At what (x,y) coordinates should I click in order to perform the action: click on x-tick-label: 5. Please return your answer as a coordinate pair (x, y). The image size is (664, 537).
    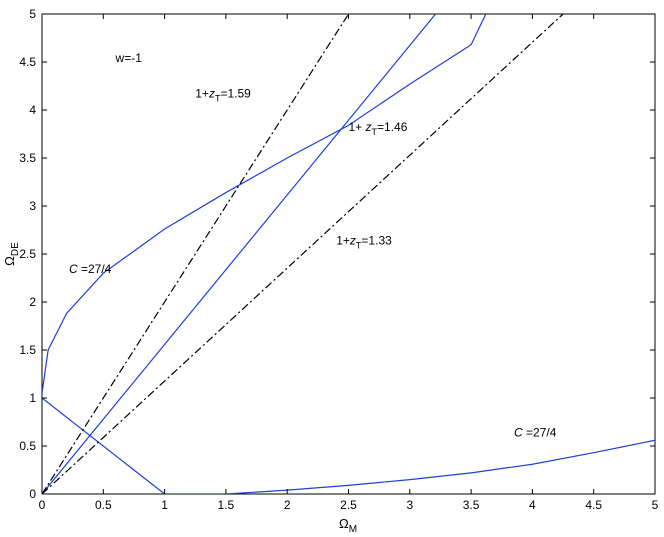
    Looking at the image, I should click on (655, 505).